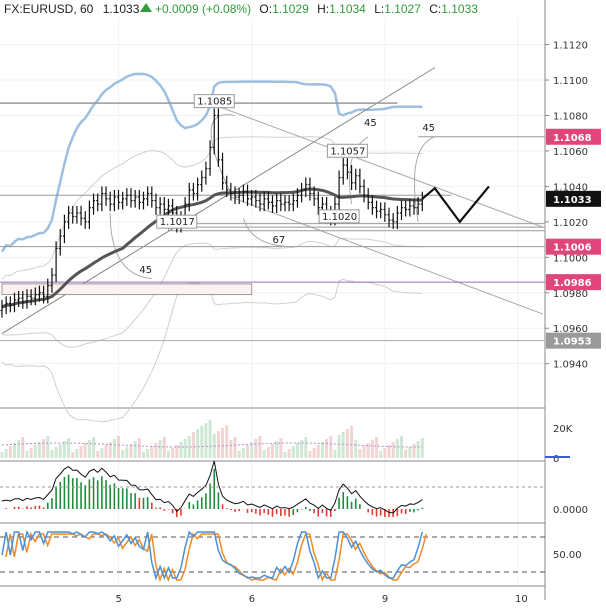 Image resolution: width=606 pixels, height=616 pixels. I want to click on price-label: 1.1033, so click(572, 200).